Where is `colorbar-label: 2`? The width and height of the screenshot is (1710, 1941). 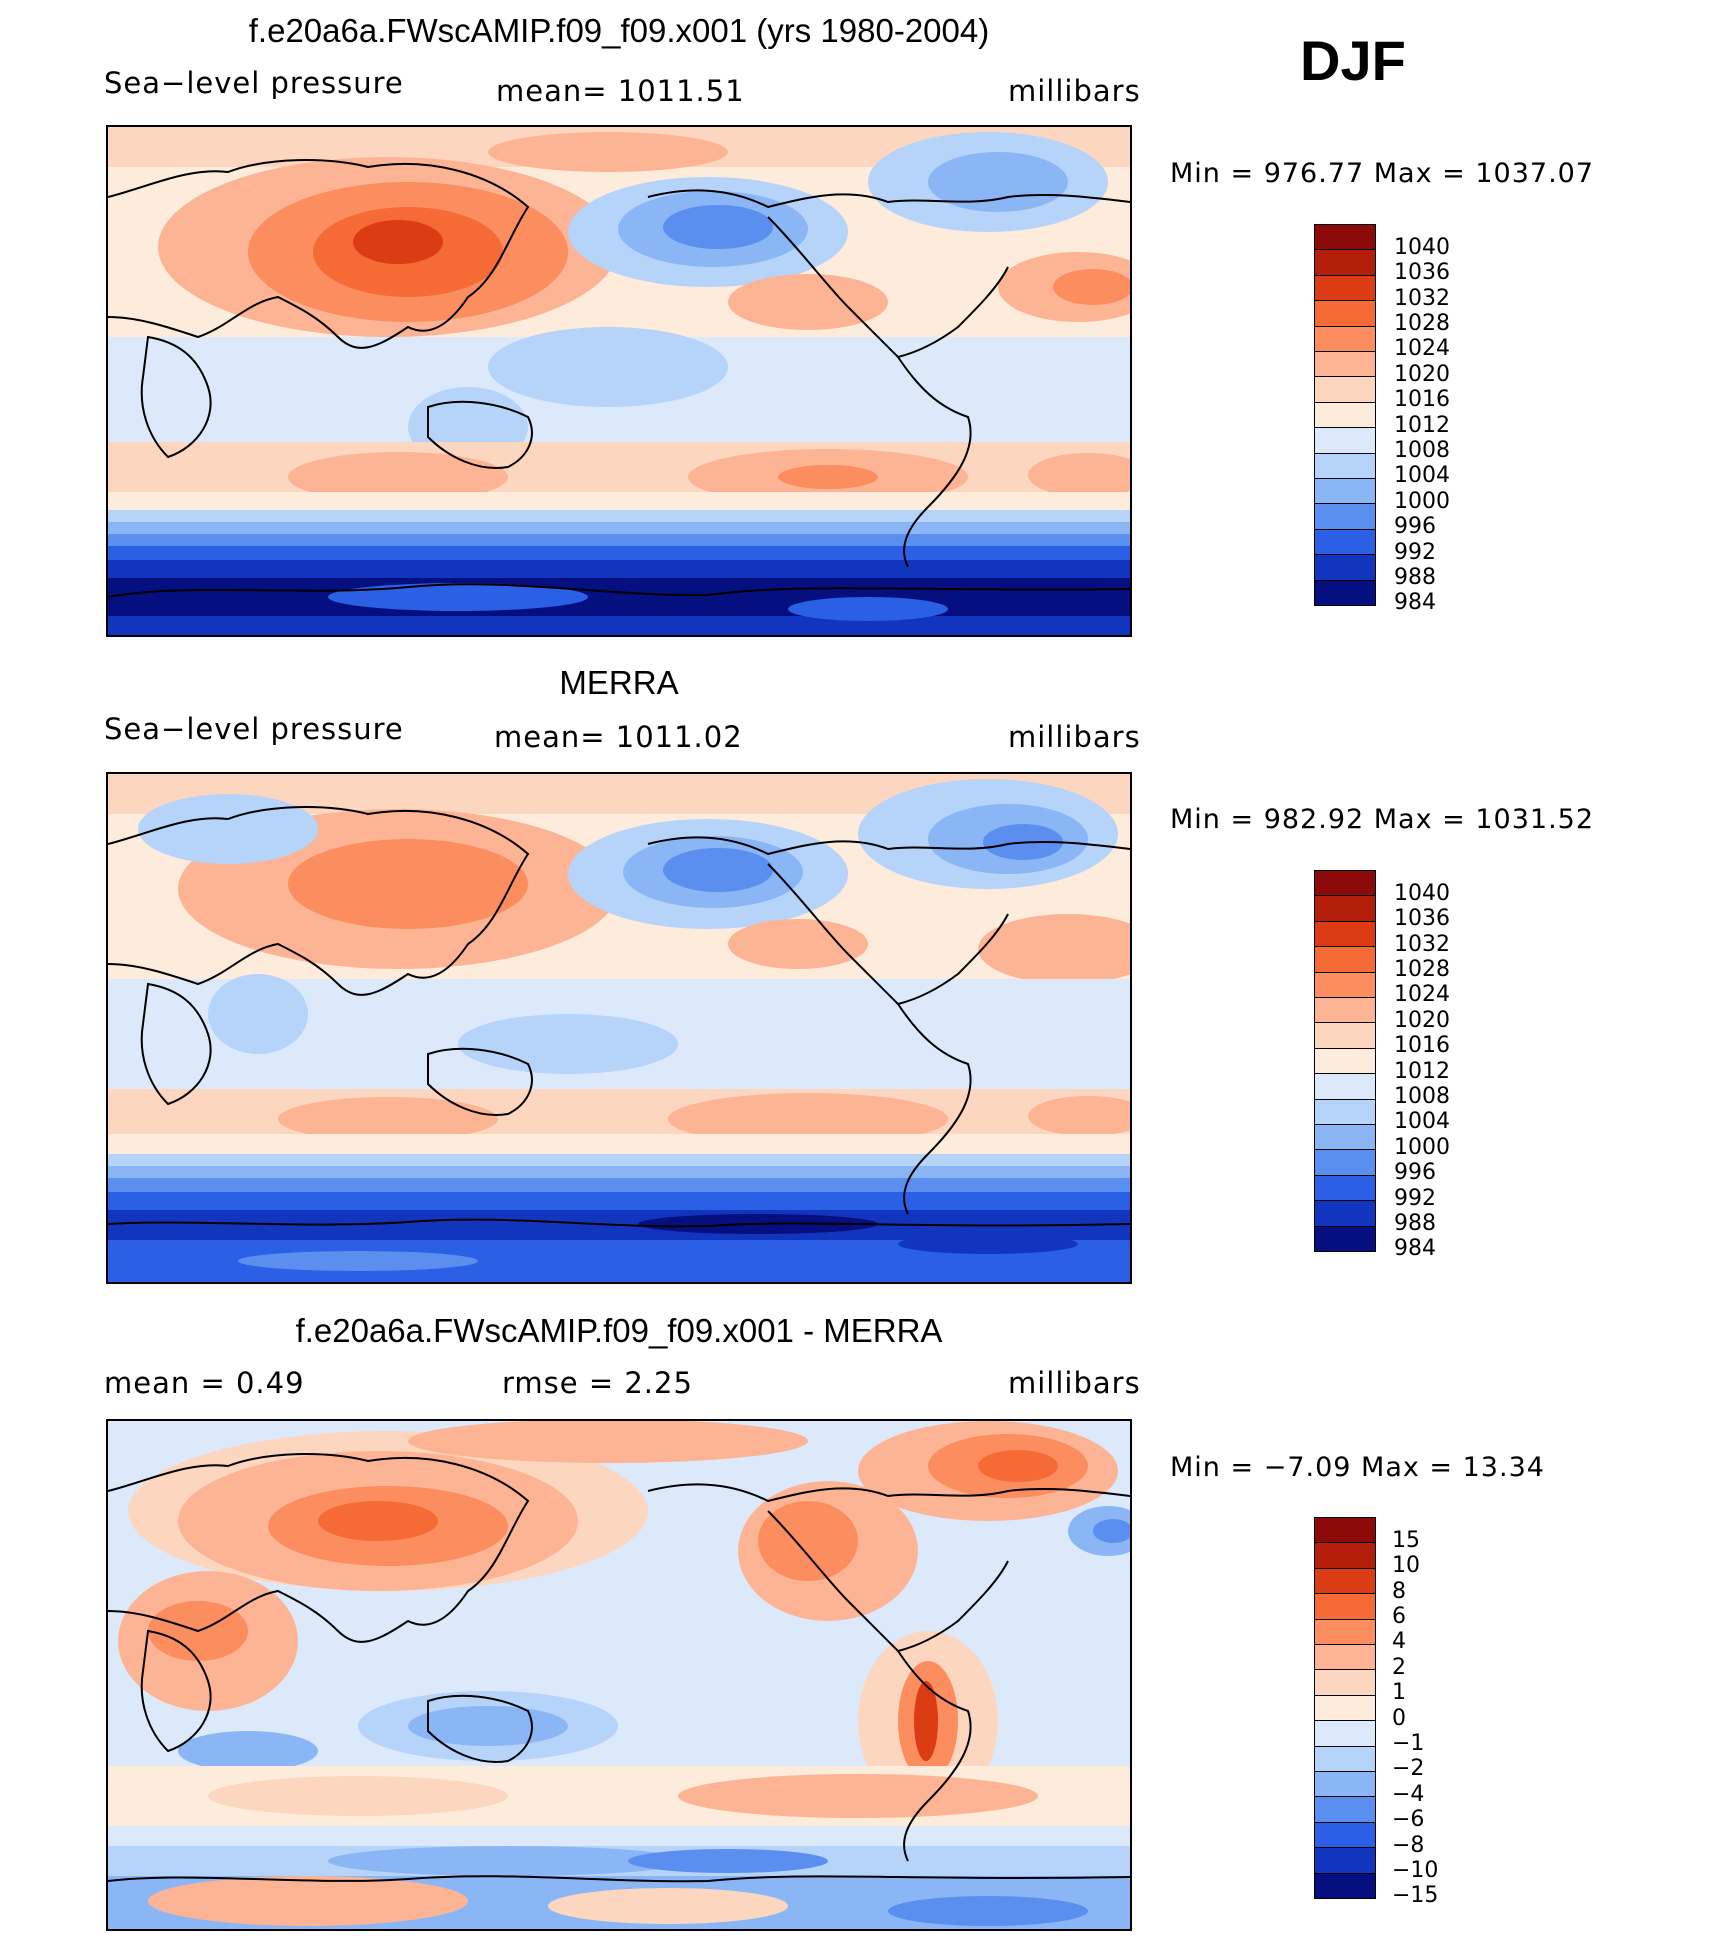 colorbar-label: 2 is located at coordinates (1399, 1667).